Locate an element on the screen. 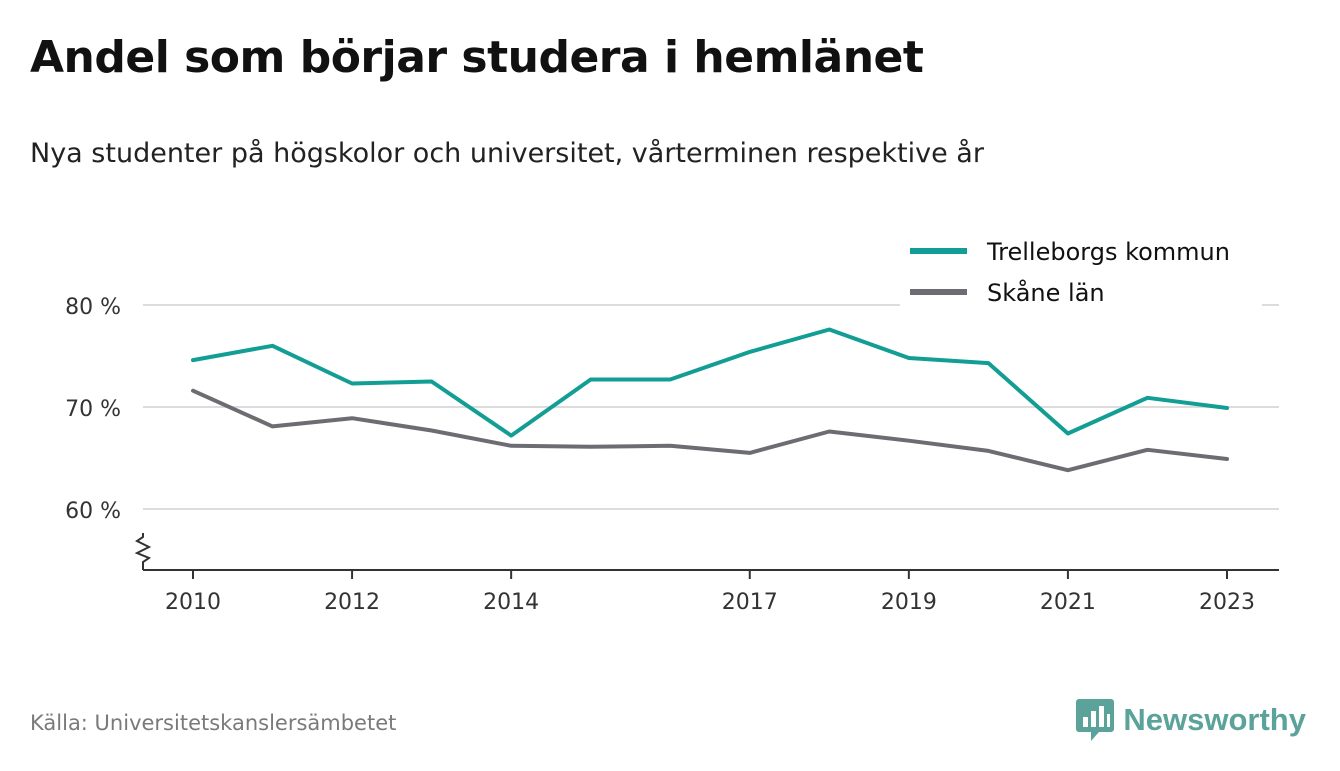  legend-label: Trelleborgs kommun is located at coordinates (1108, 252).